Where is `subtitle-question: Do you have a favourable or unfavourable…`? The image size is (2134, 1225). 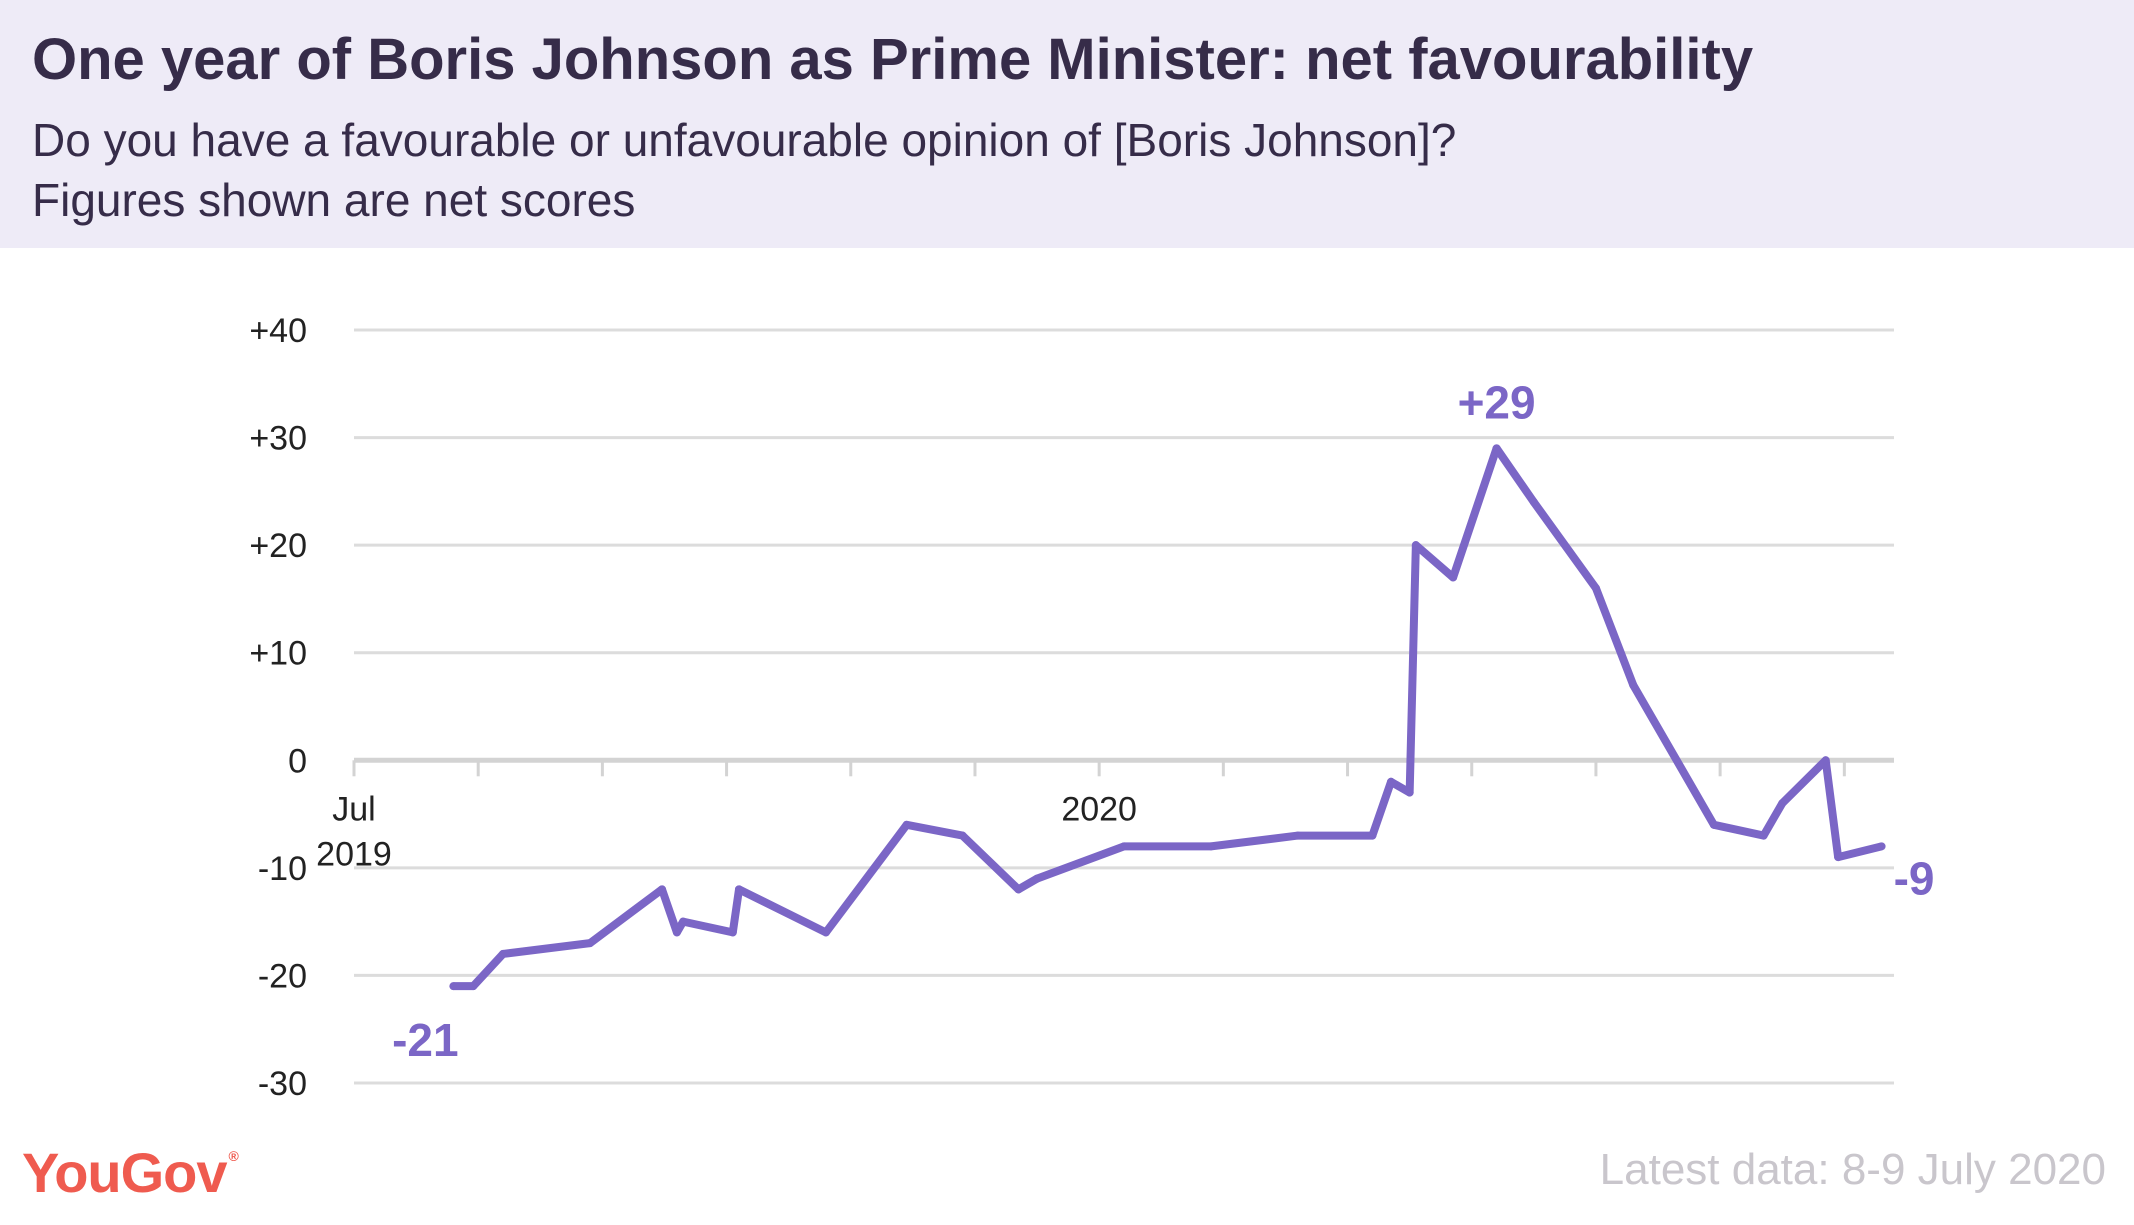
subtitle-question: Do you have a favourable or unfavourable… is located at coordinates (744, 140).